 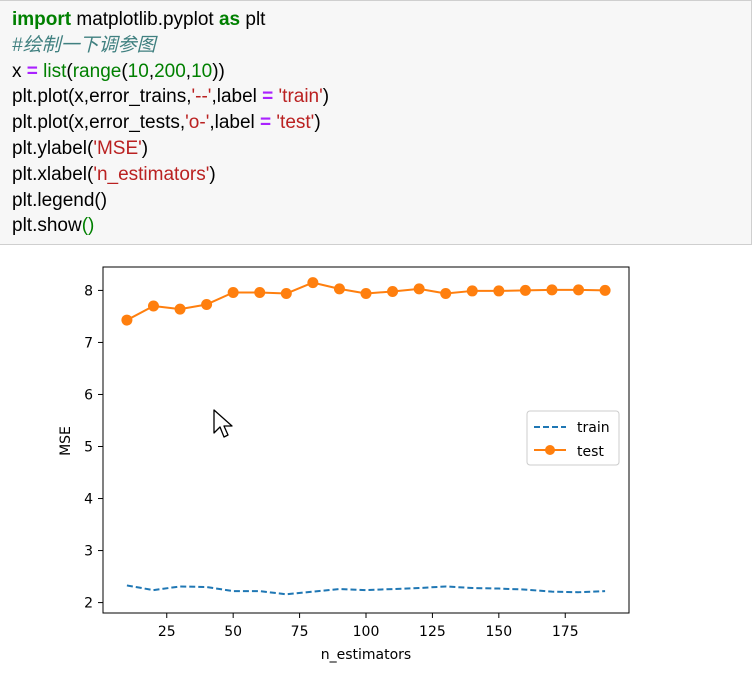 I want to click on legend-train-label: train, so click(x=593, y=428).